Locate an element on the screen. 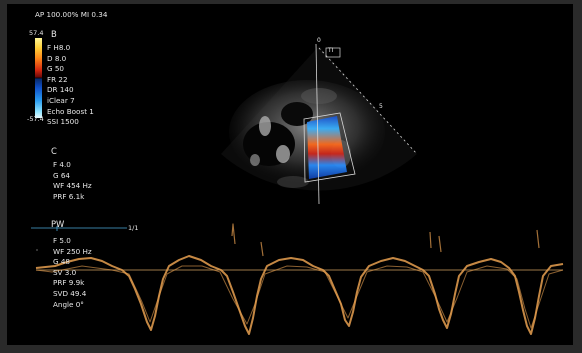  b-mode-param: SSI 1500 is located at coordinates (63, 122).